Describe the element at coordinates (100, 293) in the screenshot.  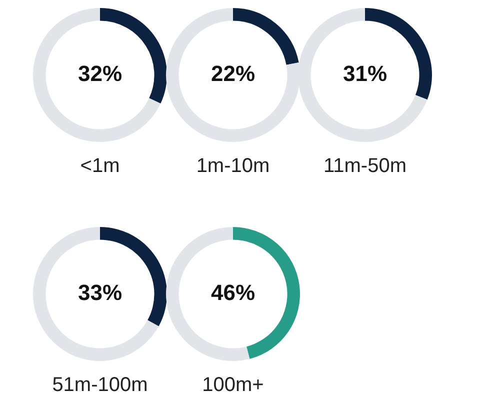
I see `data-label: 33%` at that location.